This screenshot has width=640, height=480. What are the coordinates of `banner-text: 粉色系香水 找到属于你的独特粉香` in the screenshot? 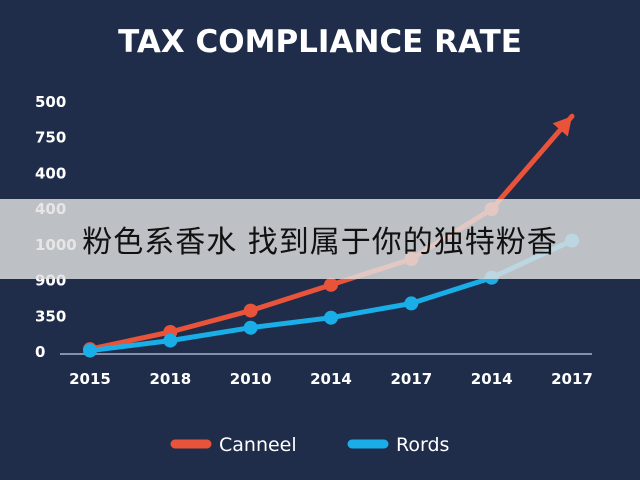 It's located at (320, 242).